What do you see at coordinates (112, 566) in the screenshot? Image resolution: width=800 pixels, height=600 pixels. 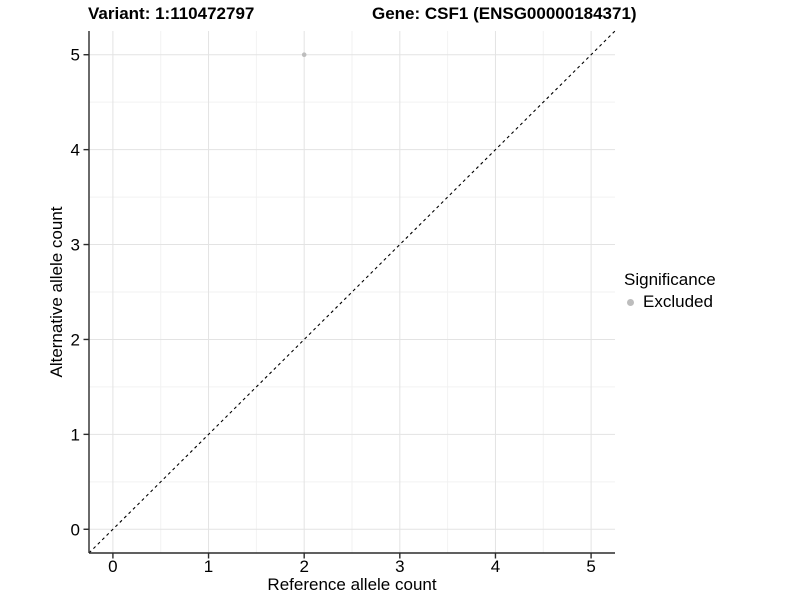 I see `x-tick-label: 0` at bounding box center [112, 566].